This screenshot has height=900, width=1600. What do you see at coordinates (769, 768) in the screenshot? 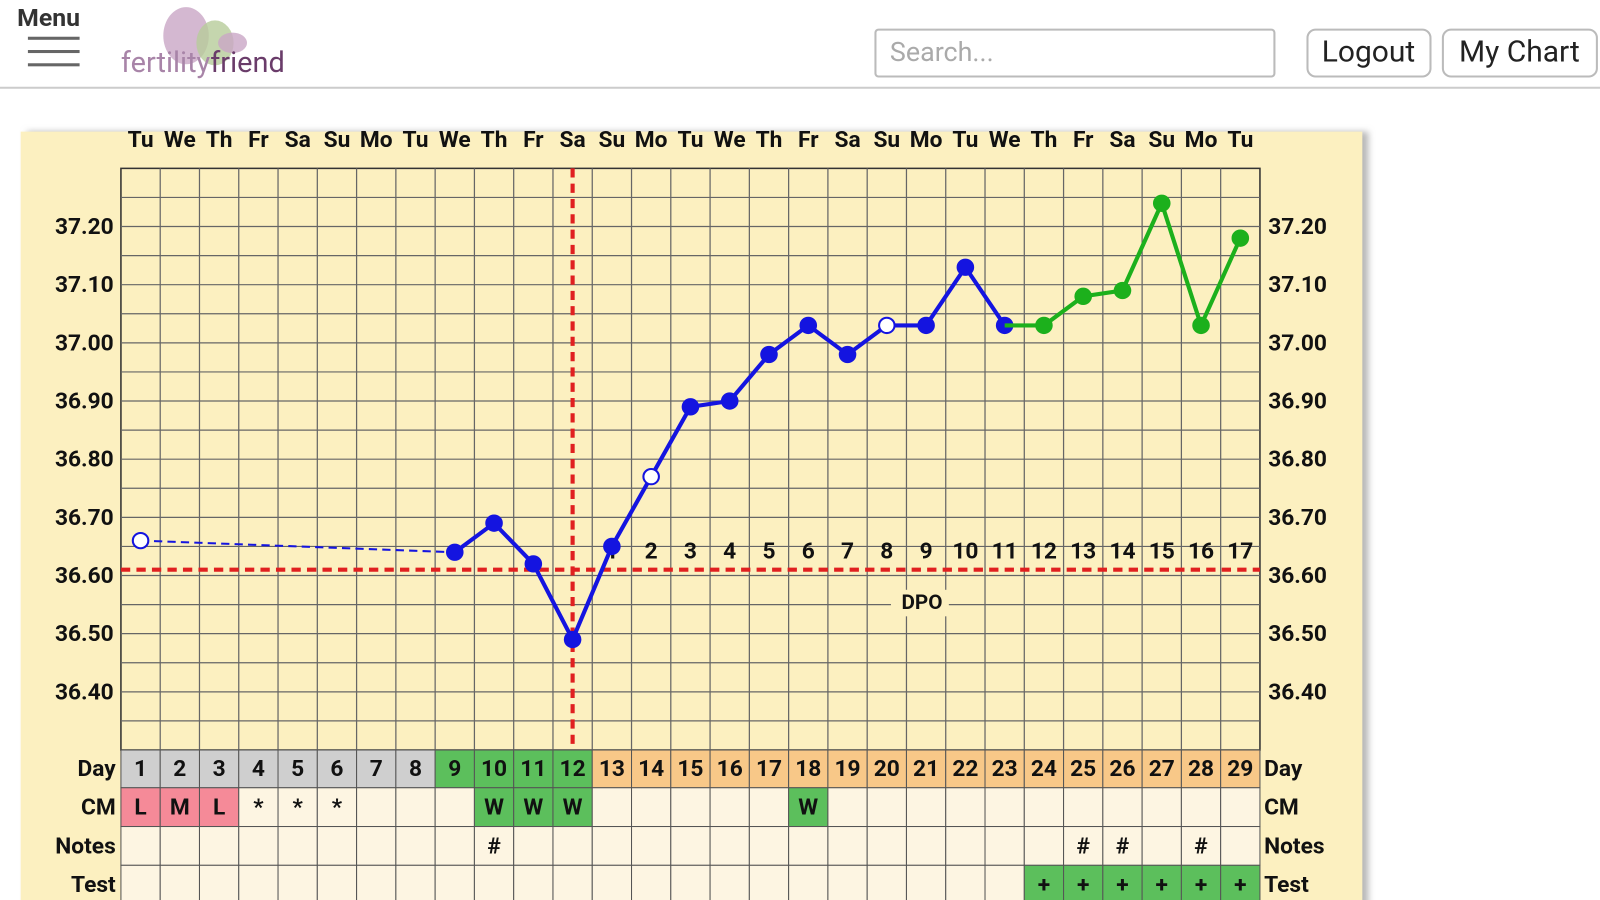
I see `day-number: 17` at bounding box center [769, 768].